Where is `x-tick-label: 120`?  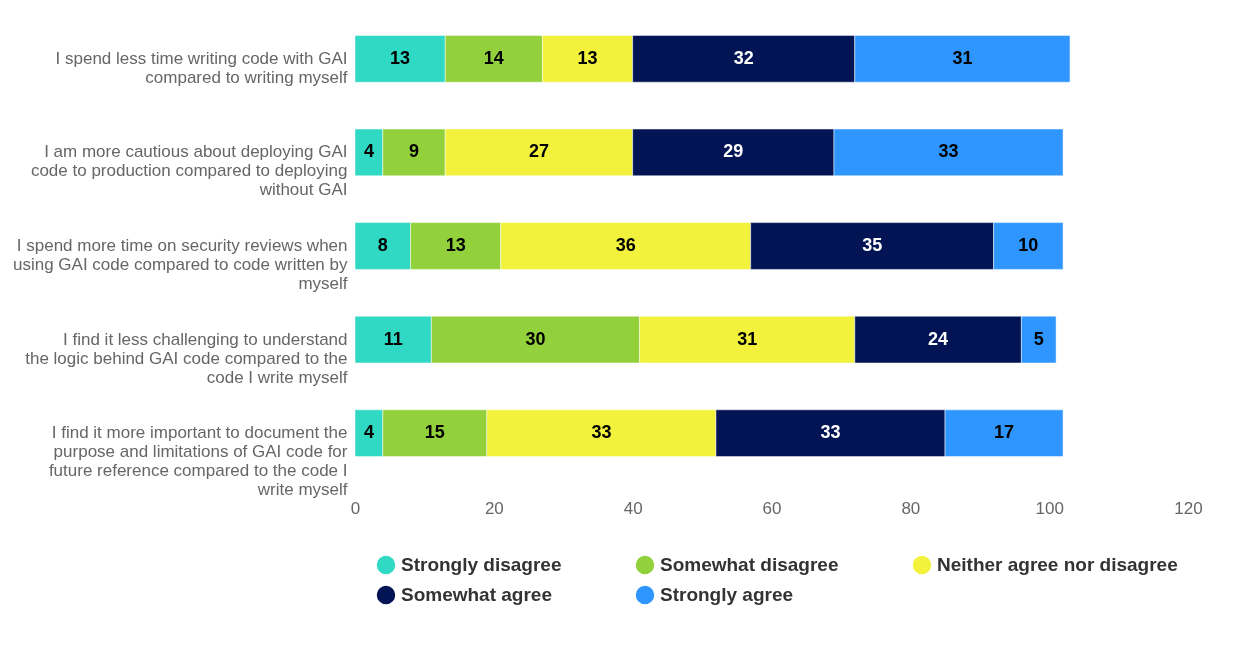 x-tick-label: 120 is located at coordinates (1188, 508).